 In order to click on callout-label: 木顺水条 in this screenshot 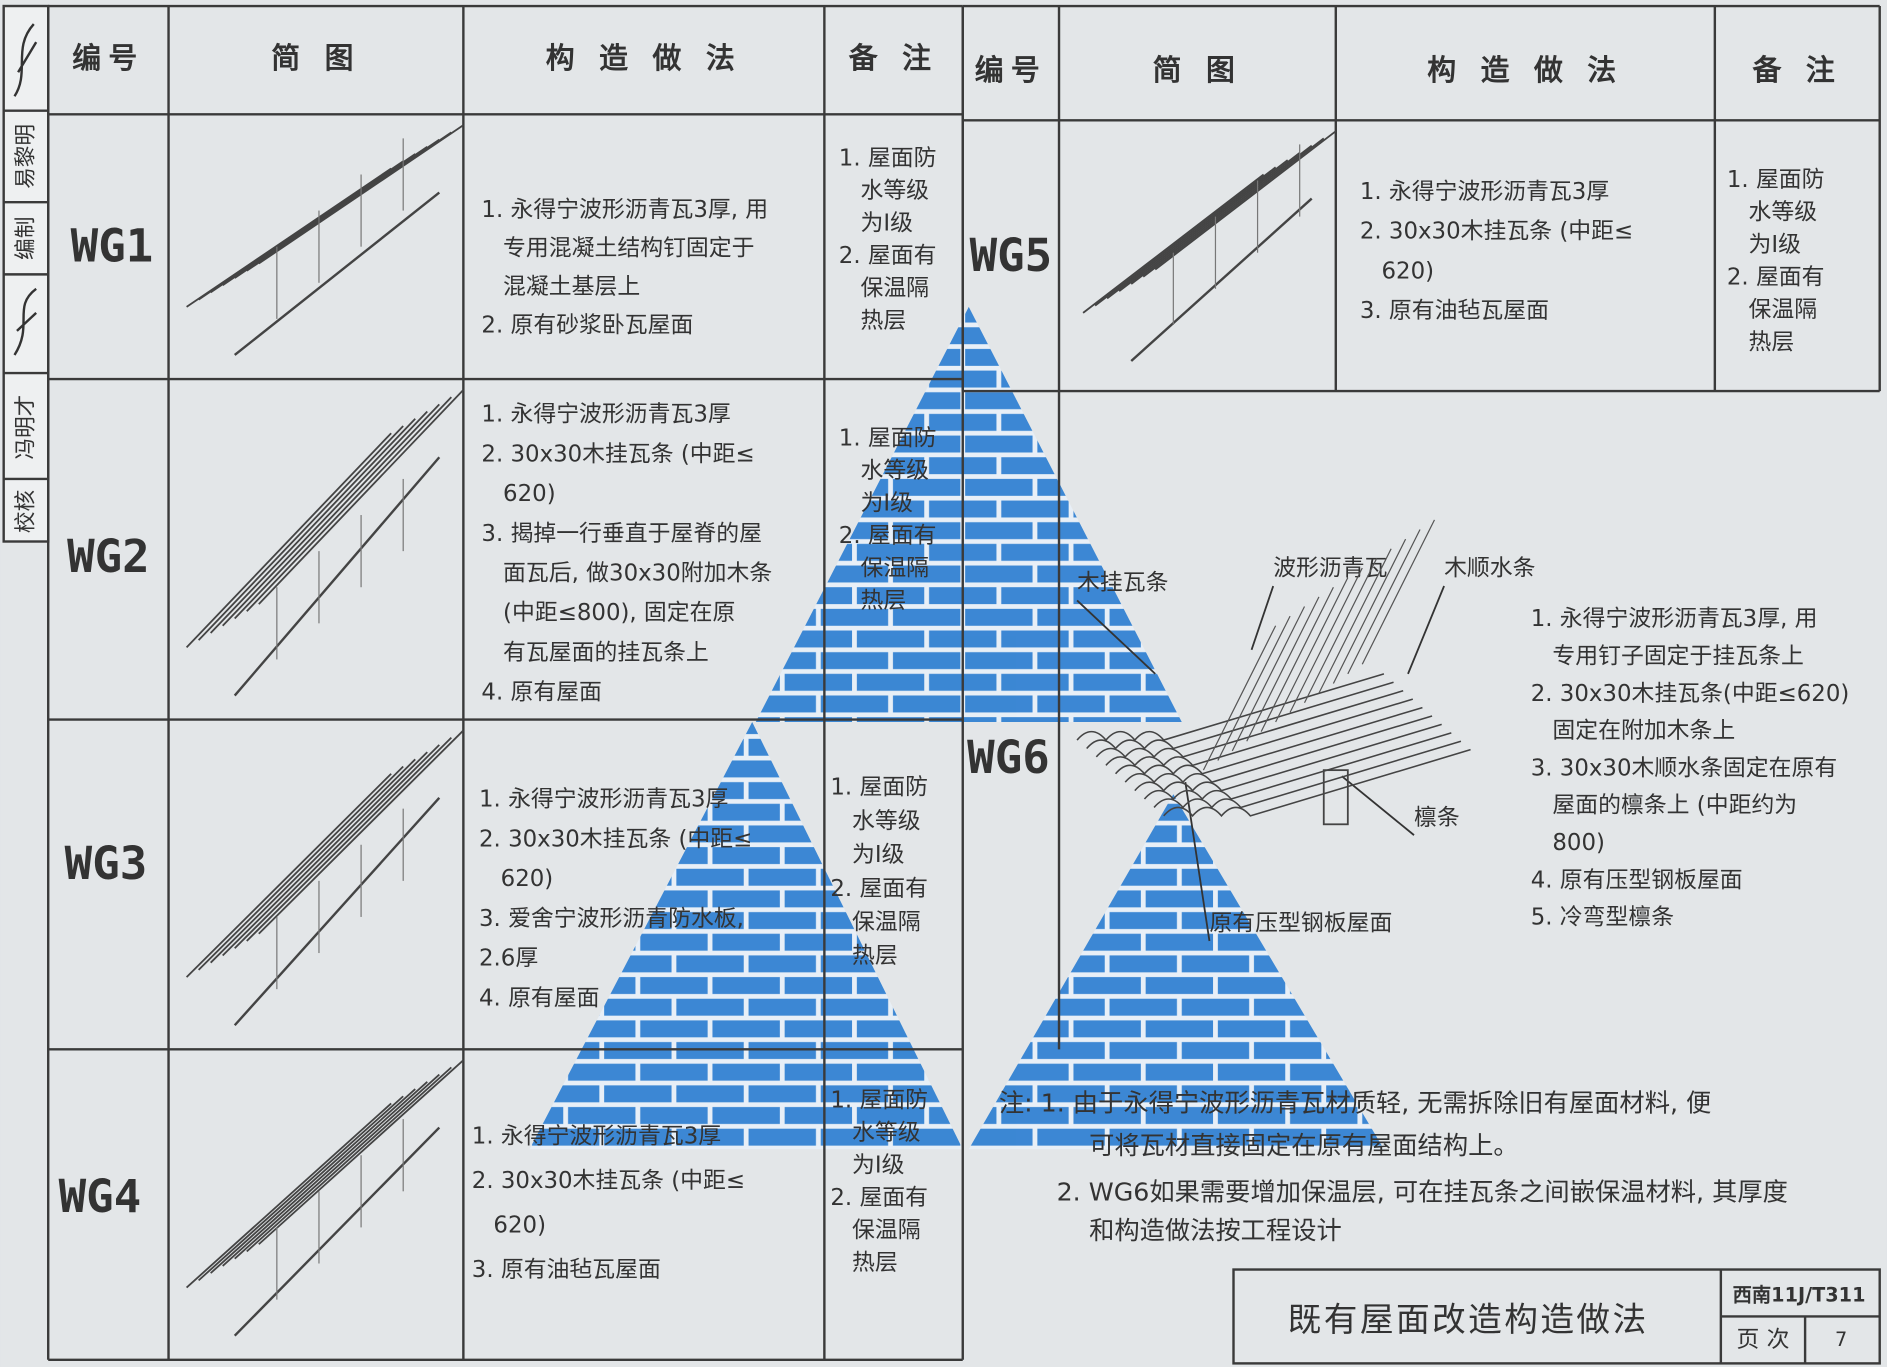, I will do `click(1490, 569)`.